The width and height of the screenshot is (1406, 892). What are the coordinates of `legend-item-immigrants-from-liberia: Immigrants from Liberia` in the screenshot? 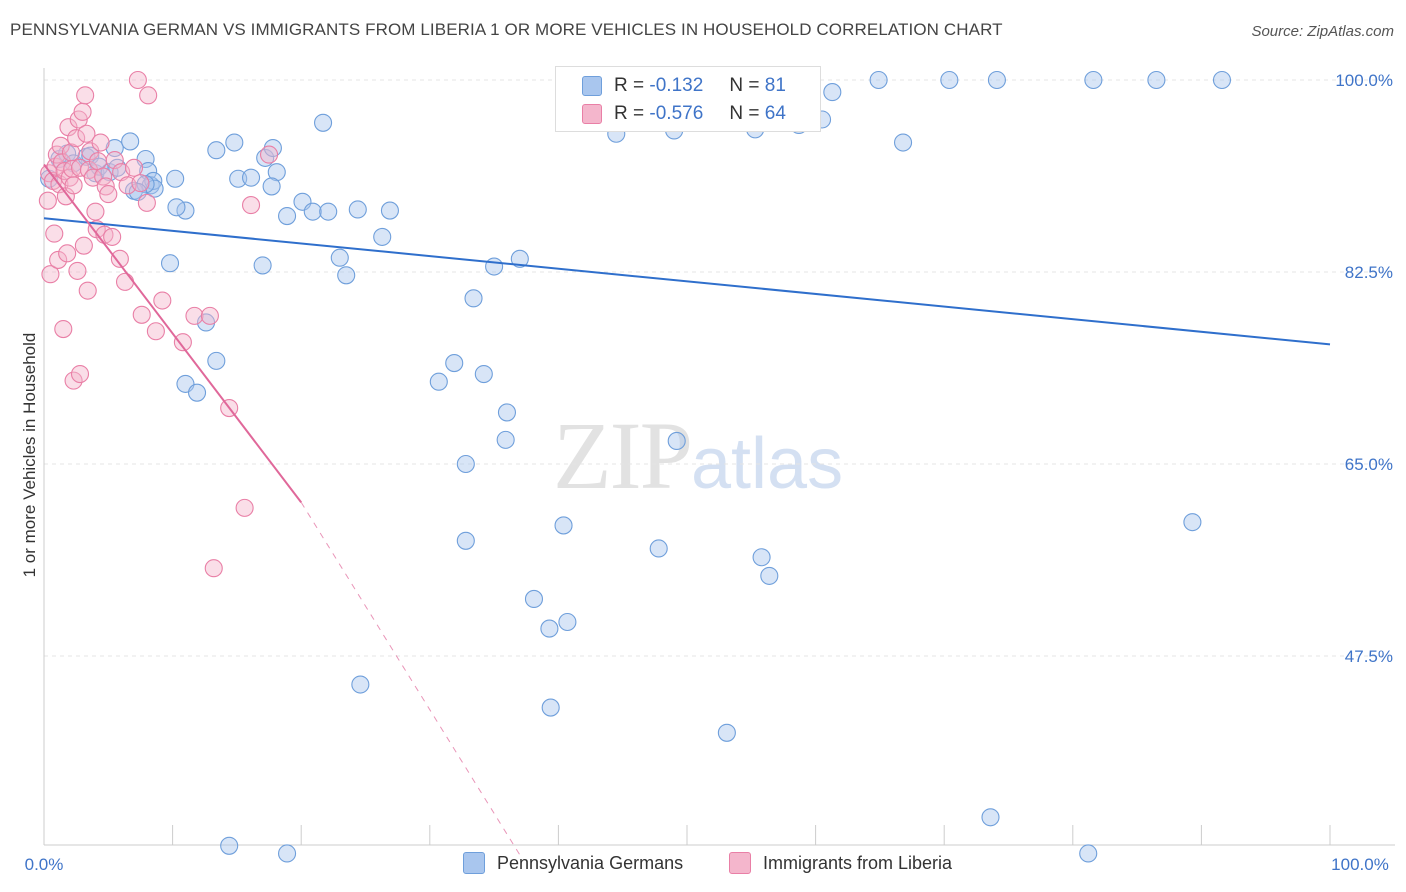 It's located at (840, 863).